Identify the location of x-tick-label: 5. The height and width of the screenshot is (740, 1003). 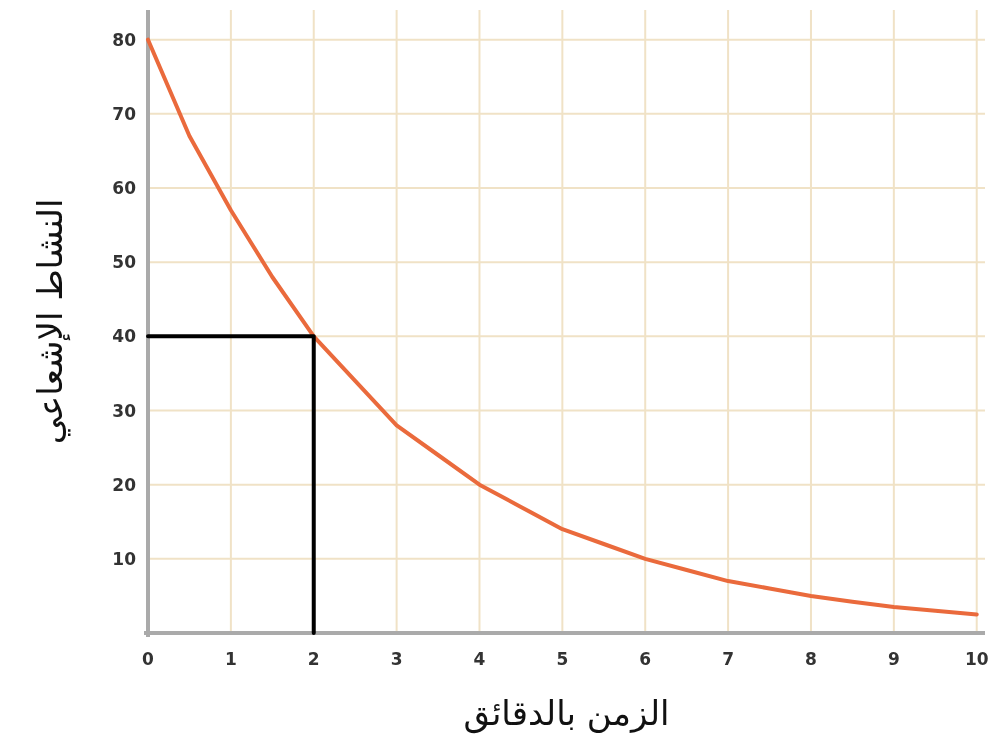
(562, 659).